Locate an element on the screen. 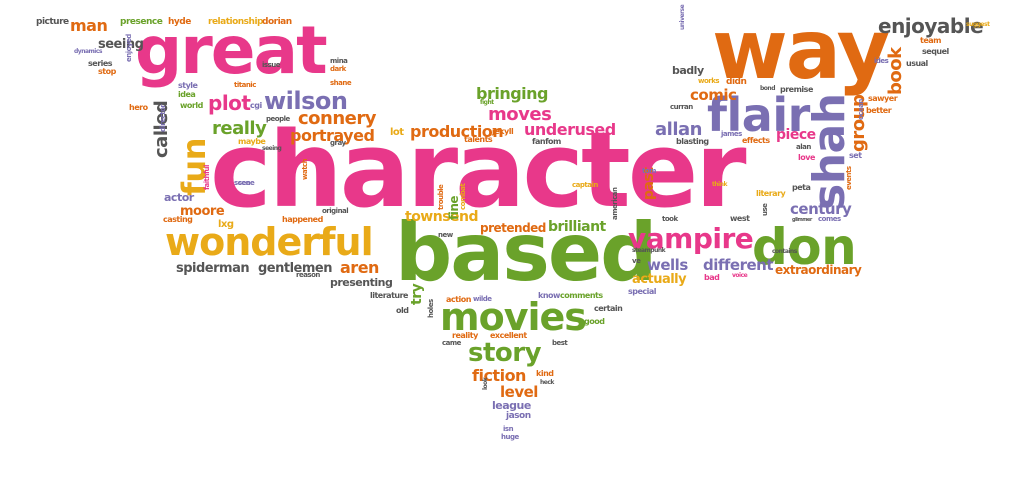 The image size is (1023, 504). word-jason: jason is located at coordinates (518, 416).